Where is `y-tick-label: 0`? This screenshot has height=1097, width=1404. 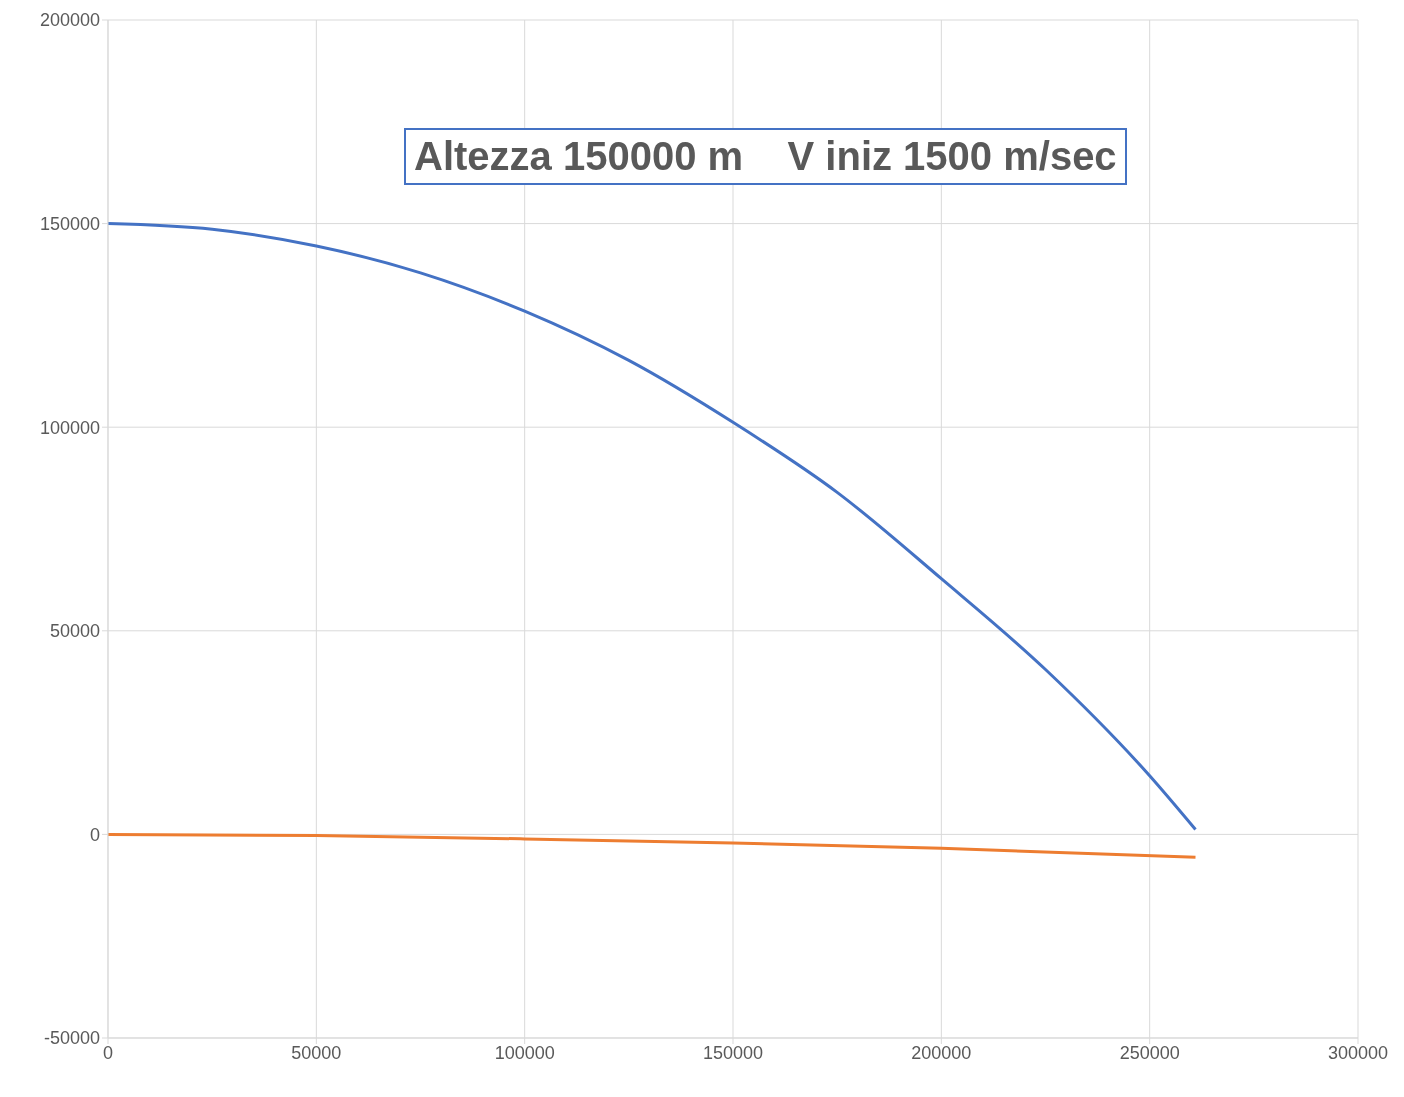
y-tick-label: 0 is located at coordinates (94, 834).